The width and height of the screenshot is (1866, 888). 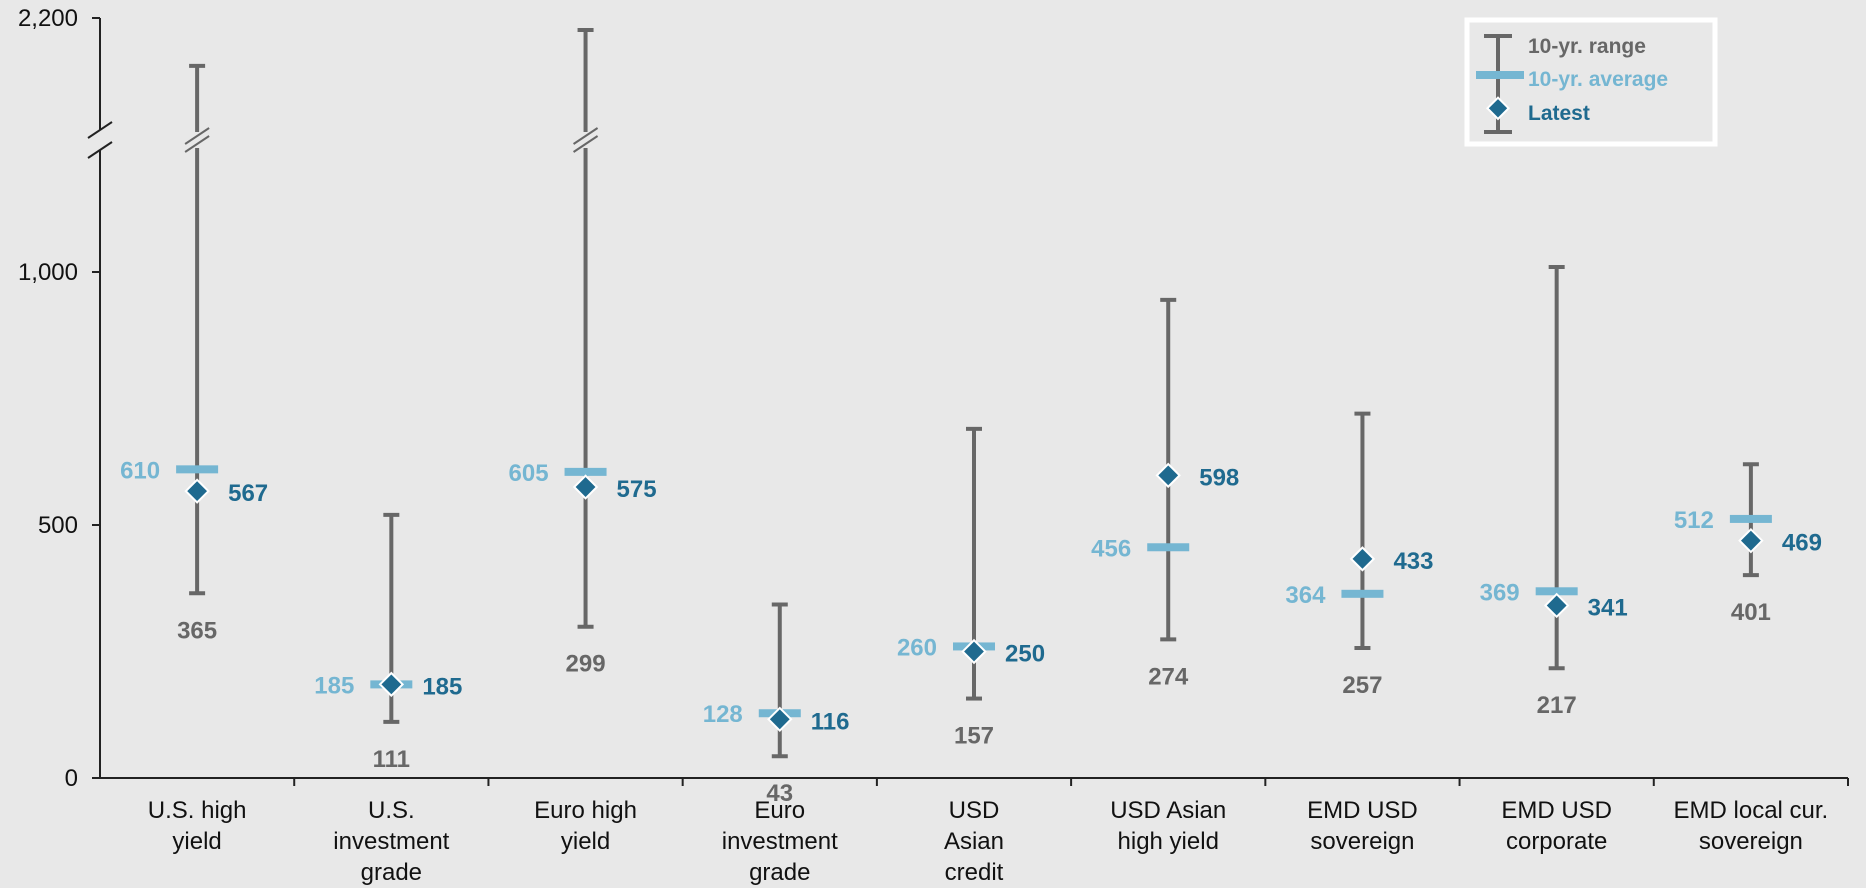 I want to click on average-label: 260, so click(x=917, y=647).